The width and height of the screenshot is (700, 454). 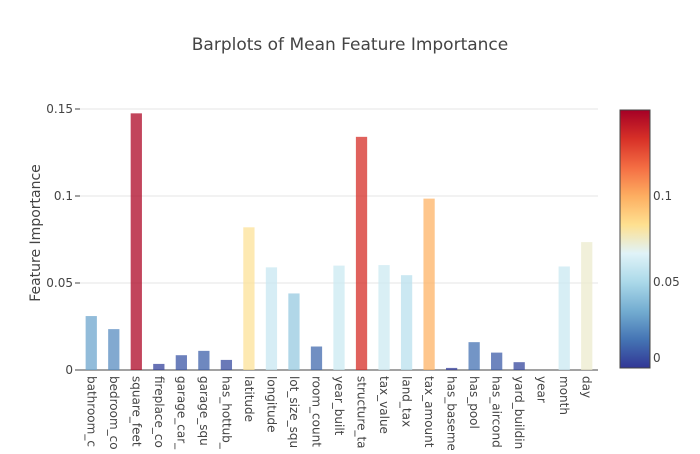 What do you see at coordinates (384, 317) in the screenshot?
I see `bar-tax_value` at bounding box center [384, 317].